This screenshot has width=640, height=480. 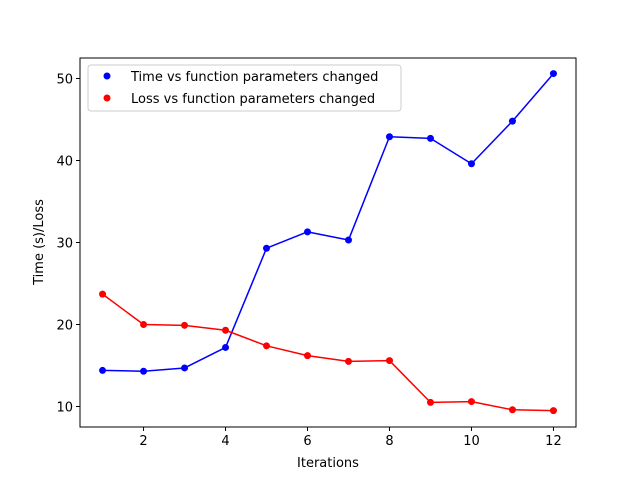 I want to click on x-tick-label: 6, so click(x=307, y=441).